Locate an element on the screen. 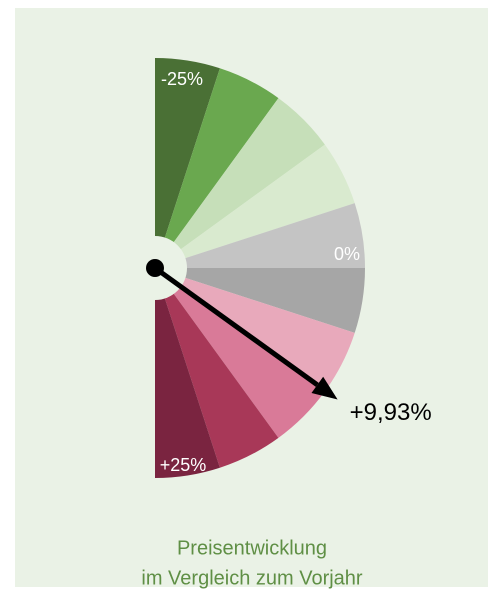  needle-pivot is located at coordinates (155, 268).